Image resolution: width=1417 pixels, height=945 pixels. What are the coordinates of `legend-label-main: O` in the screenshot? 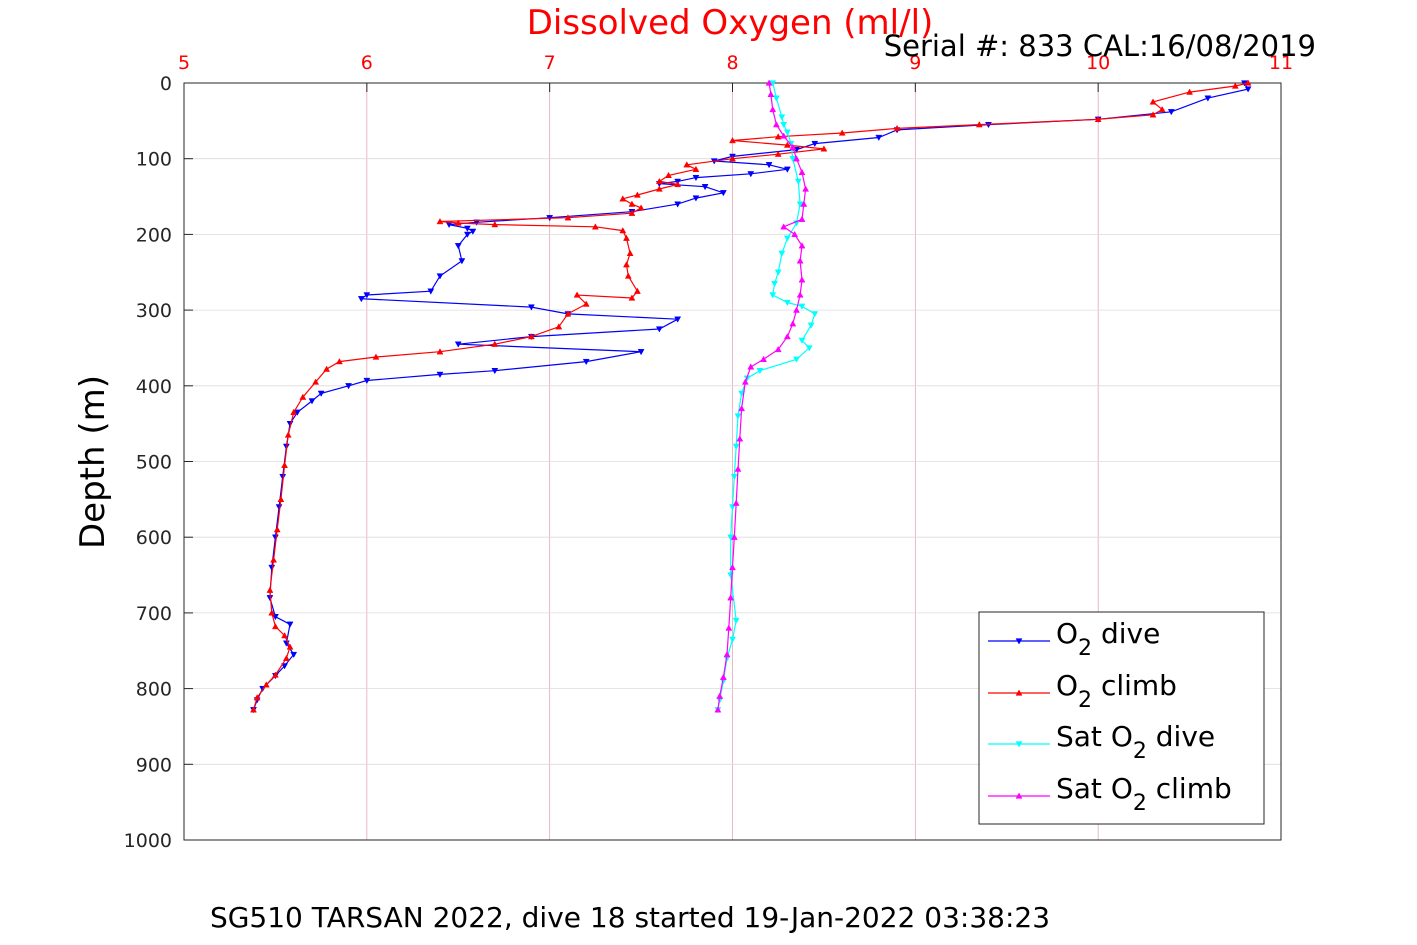 It's located at (1122, 736).